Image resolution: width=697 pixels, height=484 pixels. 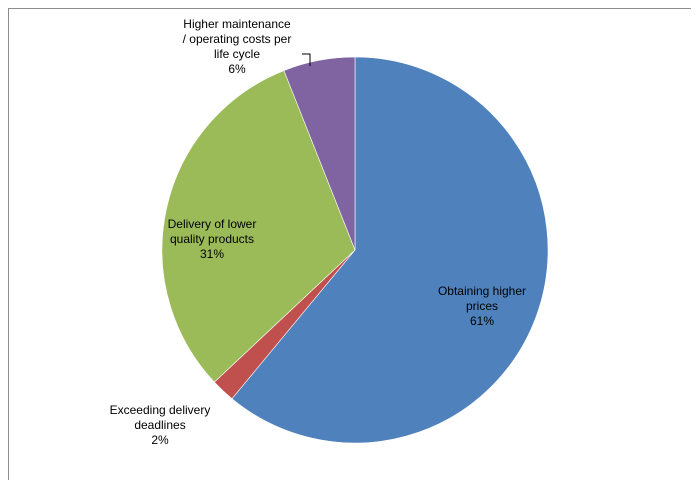 I want to click on category-label-line: Obtaining higher, so click(x=482, y=291).